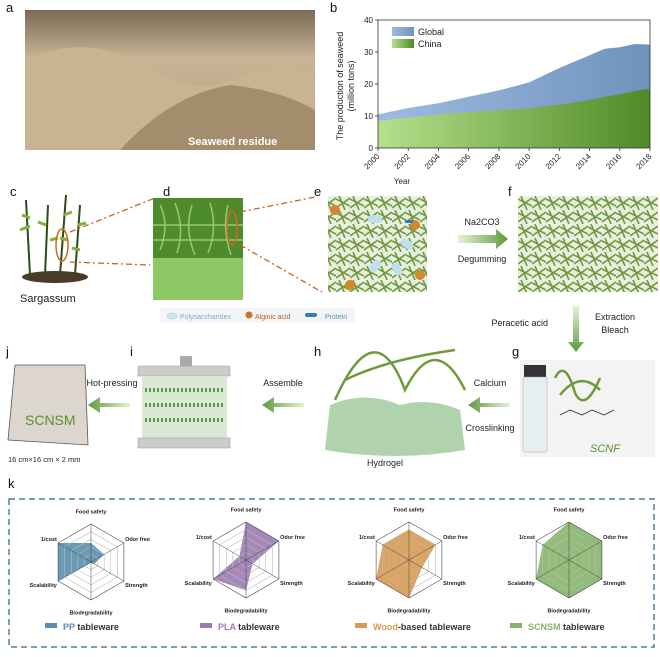 This screenshot has width=660, height=657. What do you see at coordinates (249, 627) in the screenshot?
I see `legend-label-pla: PLA tableware` at bounding box center [249, 627].